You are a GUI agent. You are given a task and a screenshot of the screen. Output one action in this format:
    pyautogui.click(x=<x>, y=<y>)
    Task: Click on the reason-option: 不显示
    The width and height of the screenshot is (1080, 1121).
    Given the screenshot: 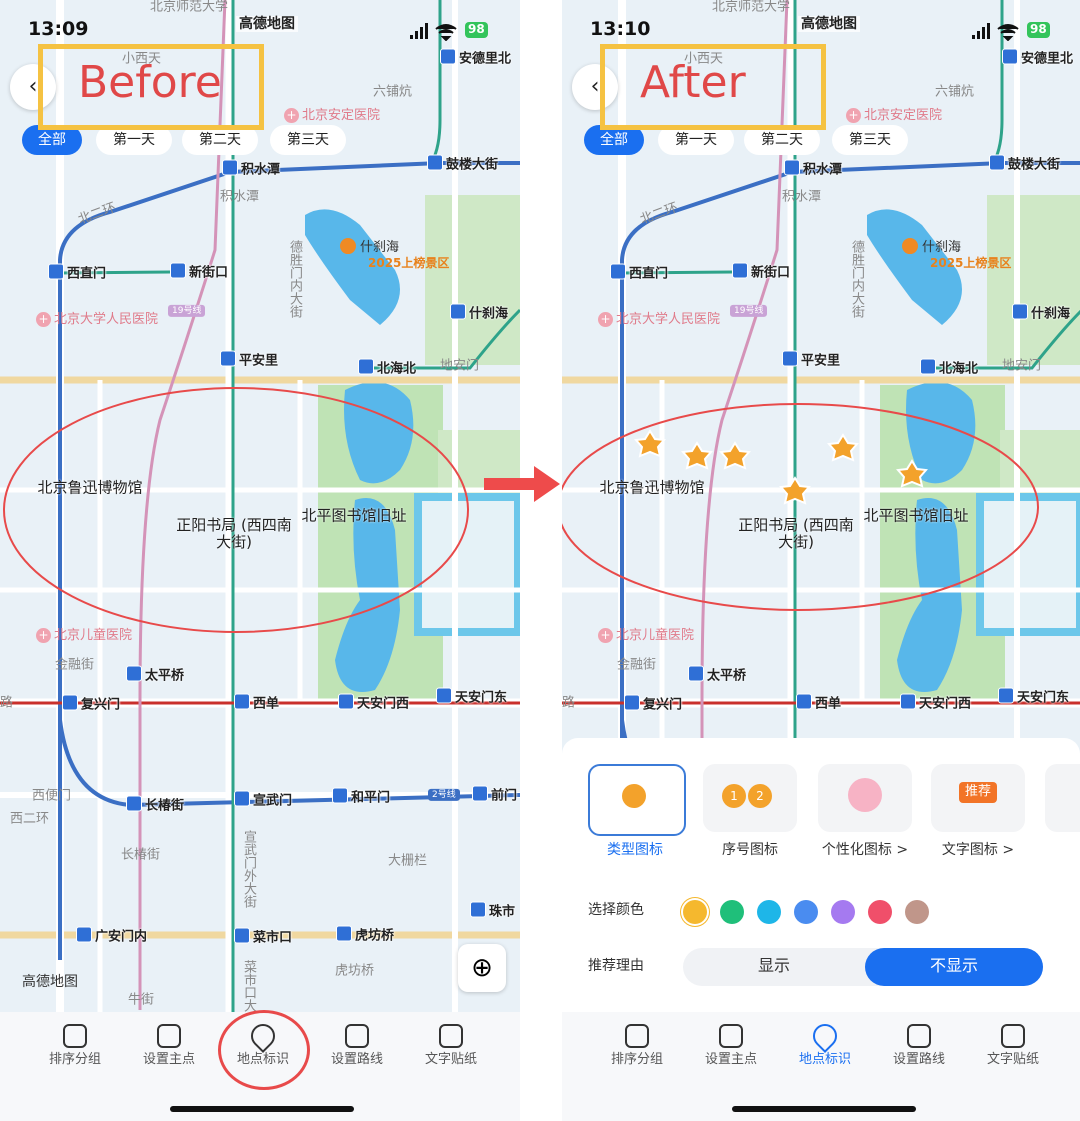 What is the action you would take?
    pyautogui.click(x=953, y=965)
    